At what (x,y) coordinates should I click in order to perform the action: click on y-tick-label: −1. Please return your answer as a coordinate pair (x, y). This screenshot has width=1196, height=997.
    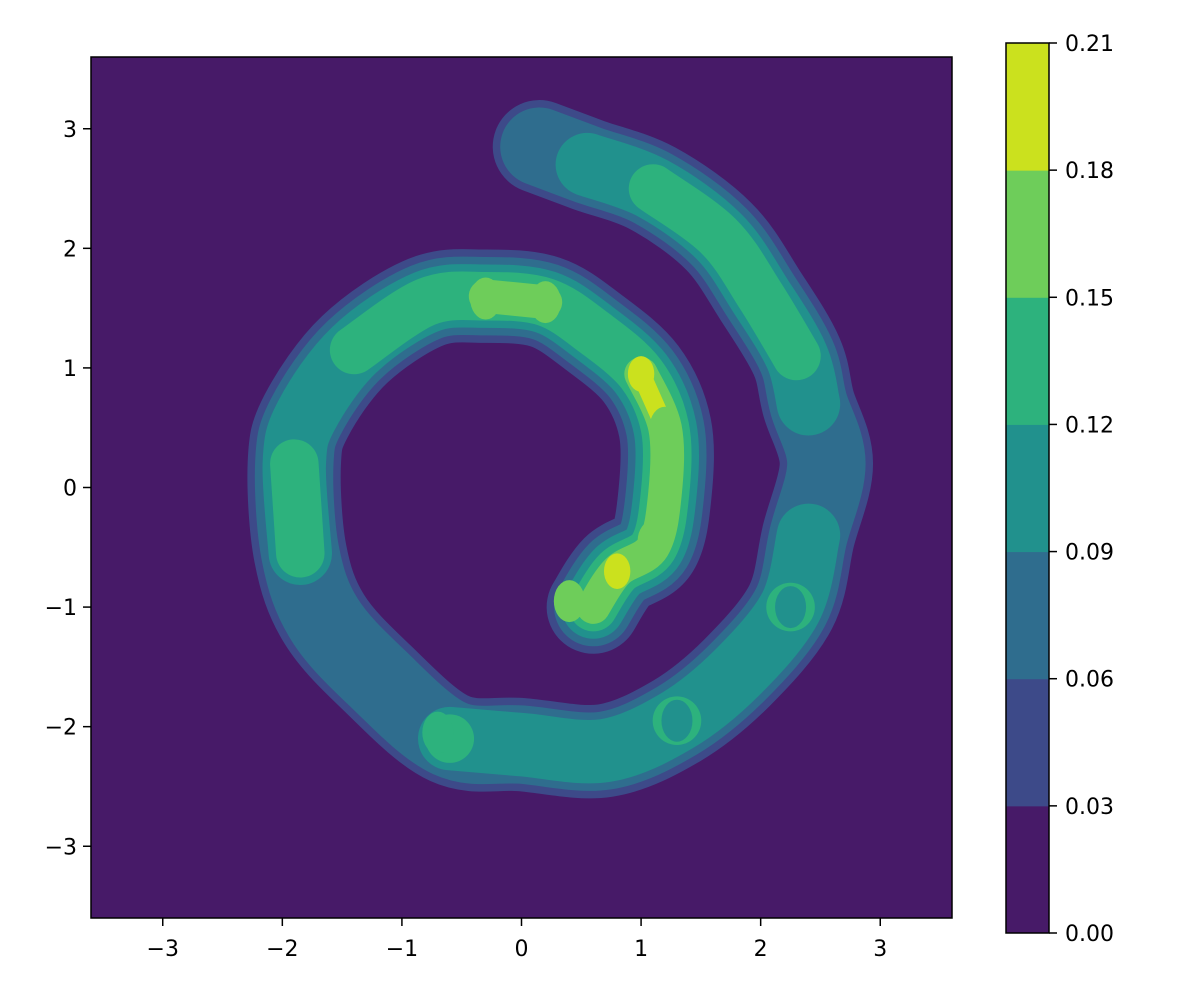
    Looking at the image, I should click on (61, 608).